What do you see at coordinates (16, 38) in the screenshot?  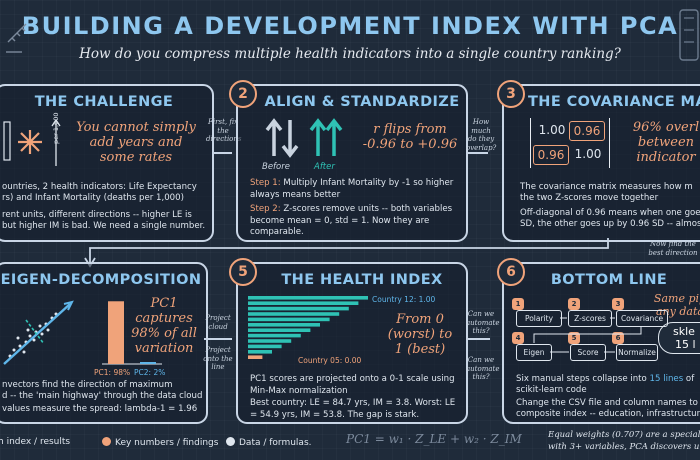 I see `ruler-icon` at bounding box center [16, 38].